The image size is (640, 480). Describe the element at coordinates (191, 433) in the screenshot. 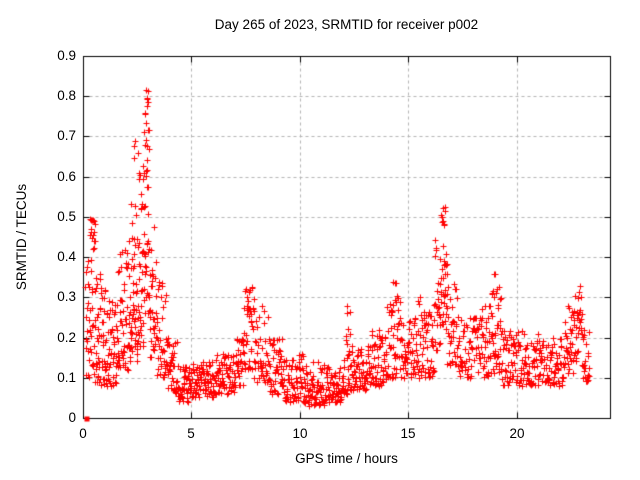

I see `x-tick-label: 5` at that location.